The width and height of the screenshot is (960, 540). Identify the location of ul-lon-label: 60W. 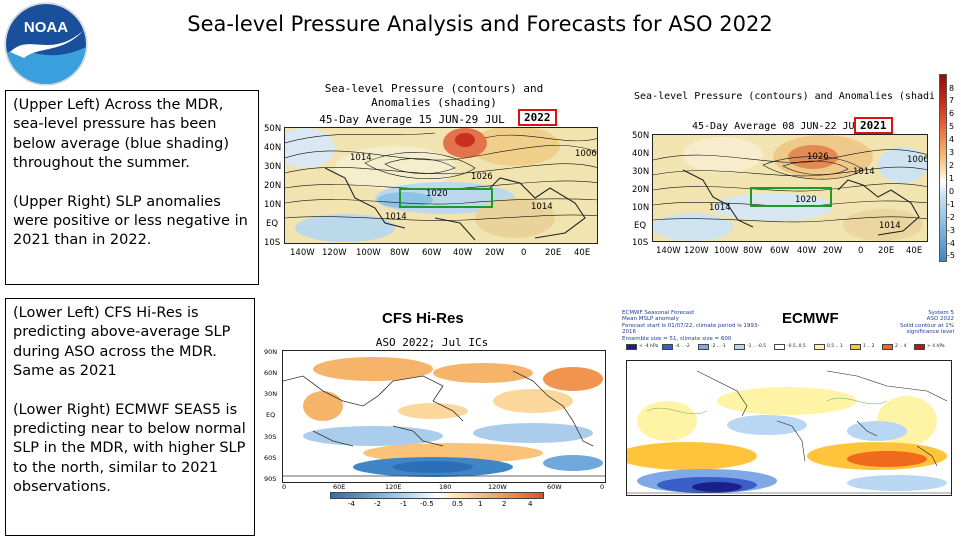
(432, 253).